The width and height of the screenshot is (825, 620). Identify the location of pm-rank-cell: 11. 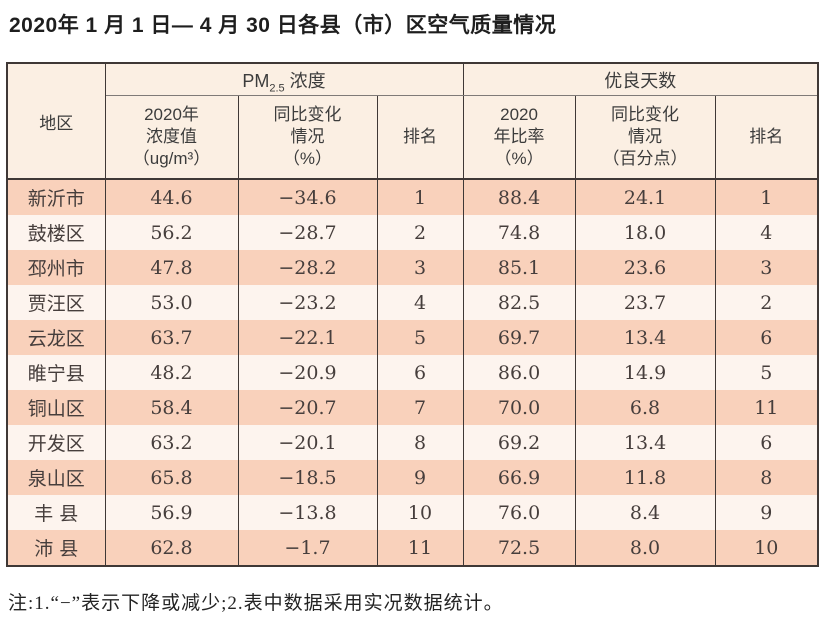
(420, 548).